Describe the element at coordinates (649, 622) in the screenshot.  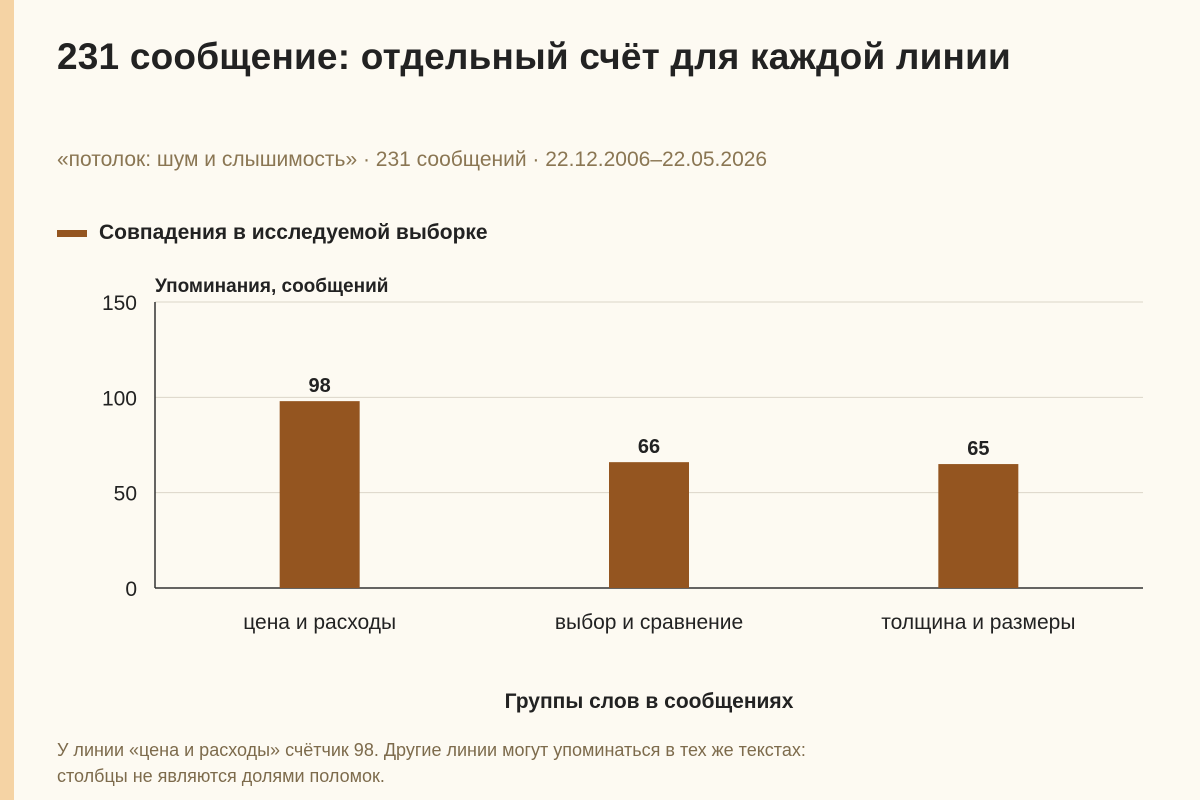
I see `x-tick-label: выбор и сравнение` at that location.